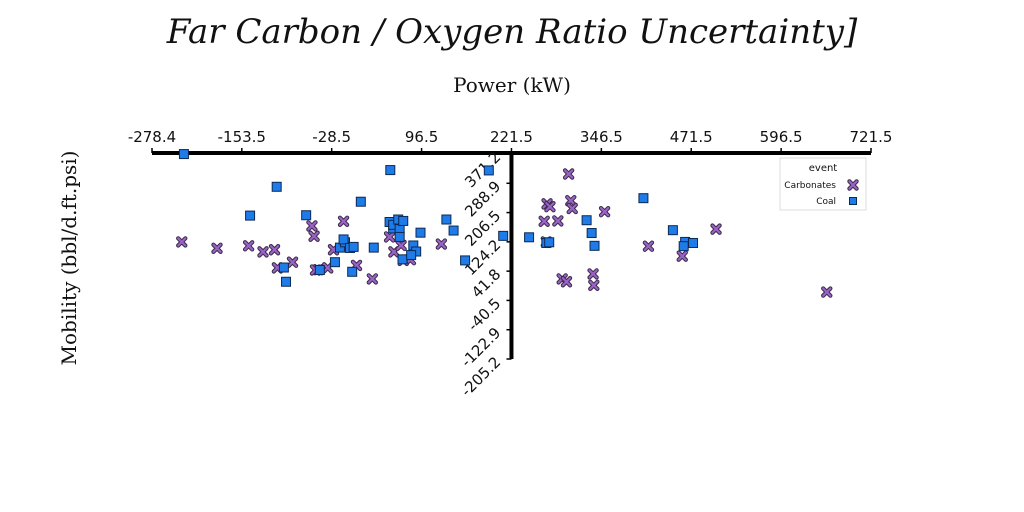 This screenshot has height=512, width=1024. Describe the element at coordinates (853, 201) in the screenshot. I see `legend-marker-coal` at that location.